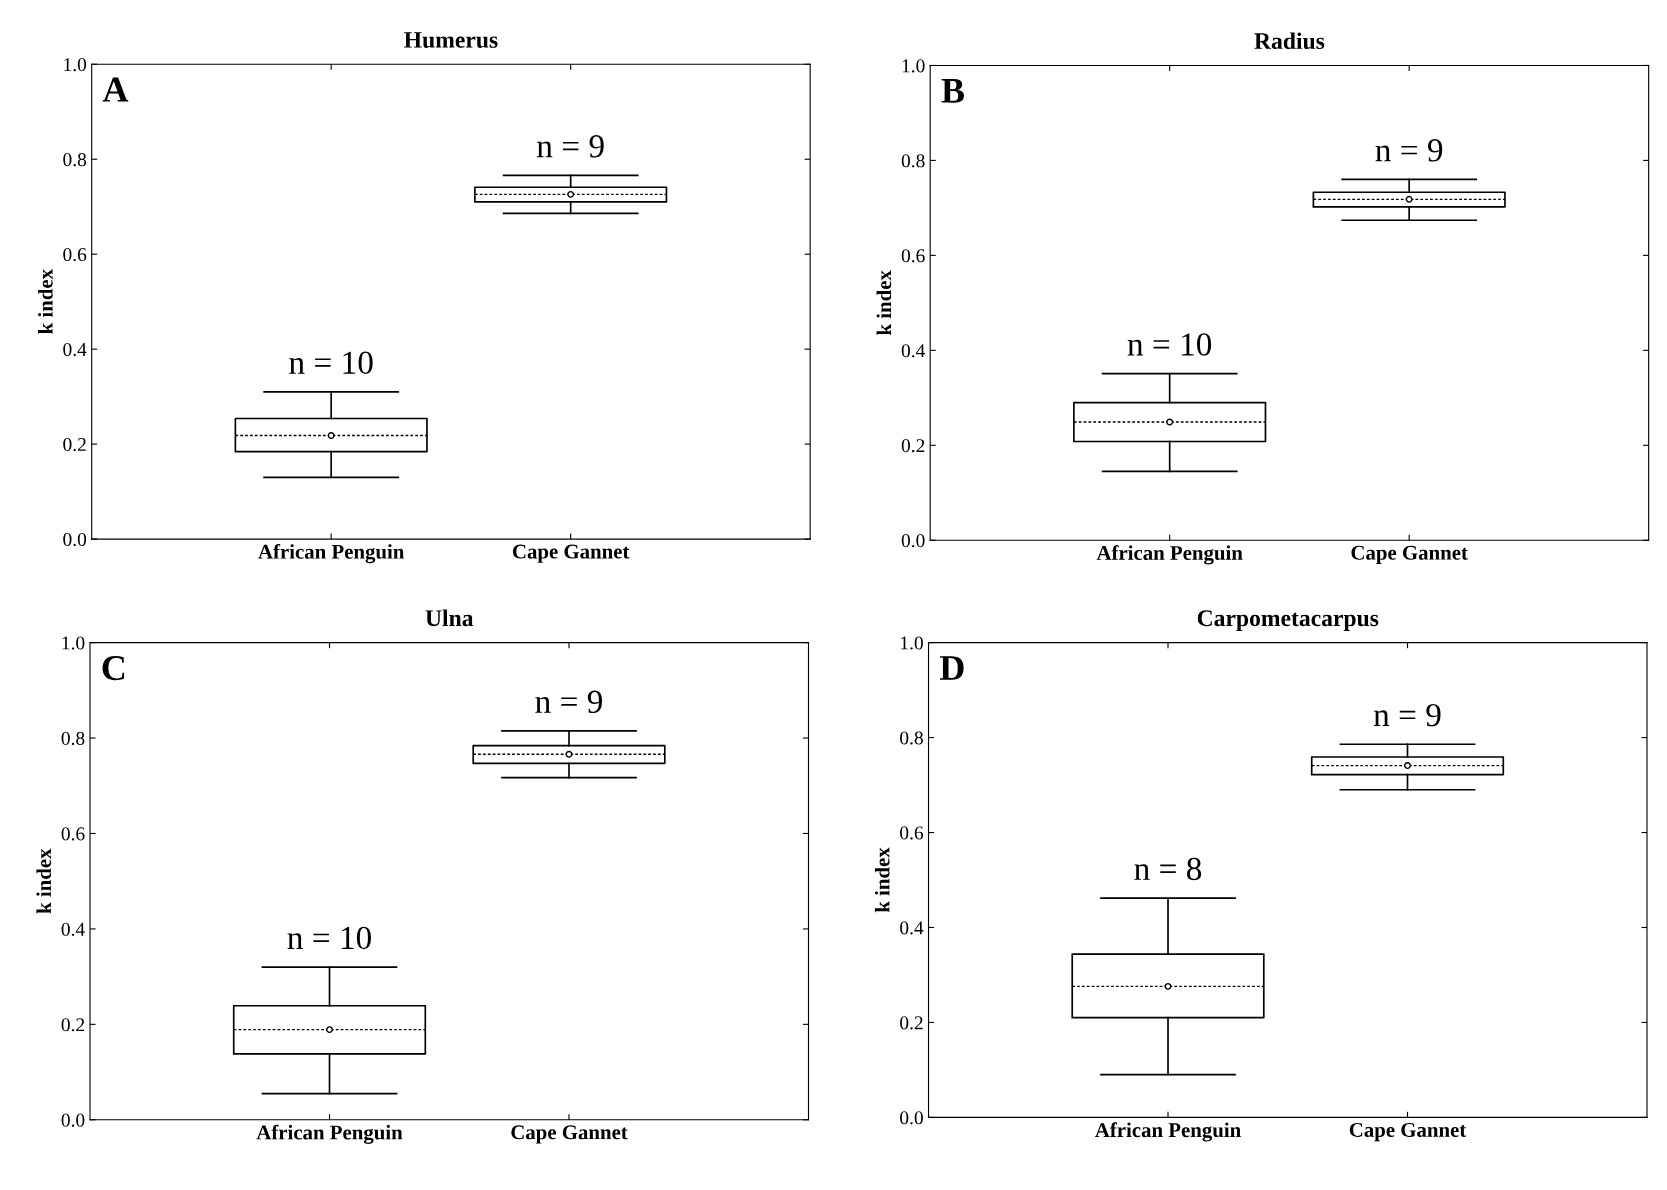 This screenshot has width=1667, height=1190. What do you see at coordinates (115, 89) in the screenshot?
I see `annotation: A` at bounding box center [115, 89].